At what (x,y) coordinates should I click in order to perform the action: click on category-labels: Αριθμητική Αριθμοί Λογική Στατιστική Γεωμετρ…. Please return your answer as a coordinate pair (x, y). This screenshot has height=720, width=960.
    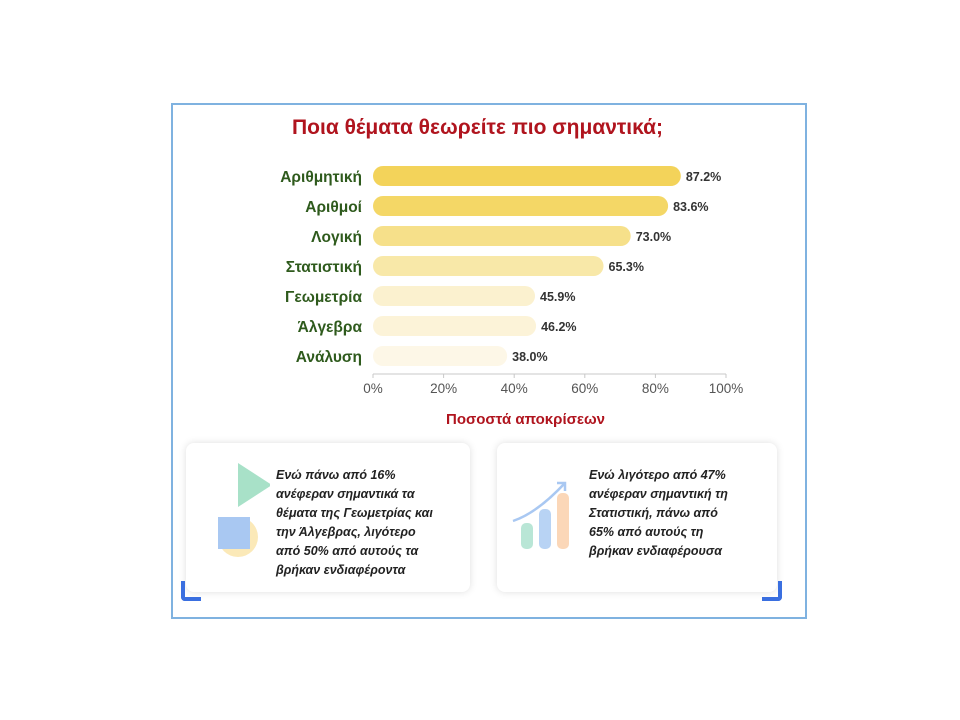
    Looking at the image, I should click on (321, 267).